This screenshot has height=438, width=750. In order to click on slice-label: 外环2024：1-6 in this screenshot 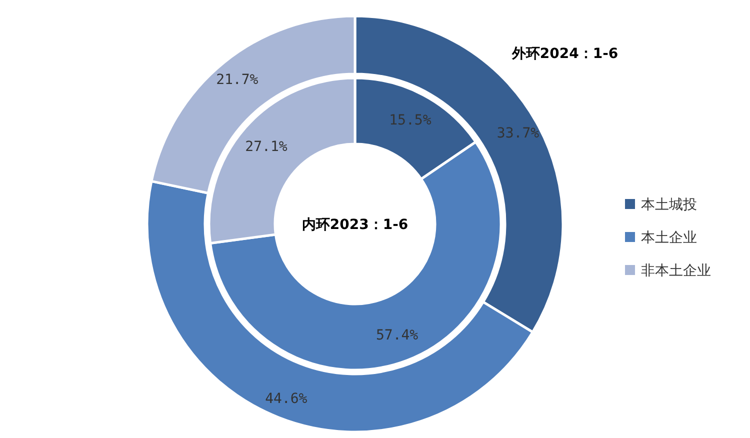, I will do `click(564, 54)`.